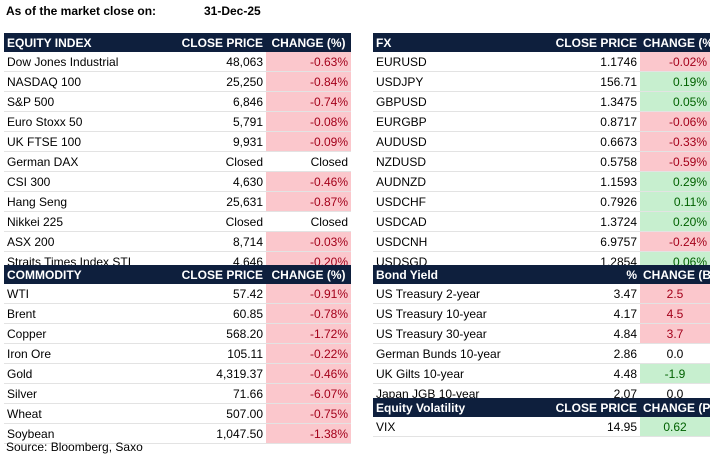 This screenshot has width=717, height=461. Describe the element at coordinates (89, 141) in the screenshot. I see `row-name: UK FTSE 100` at that location.